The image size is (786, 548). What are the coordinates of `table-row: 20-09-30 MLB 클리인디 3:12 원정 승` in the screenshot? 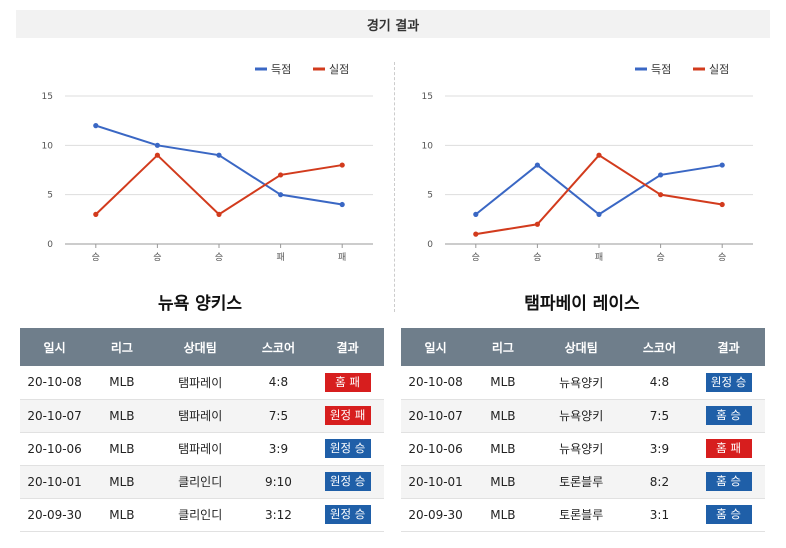 It's located at (202, 515).